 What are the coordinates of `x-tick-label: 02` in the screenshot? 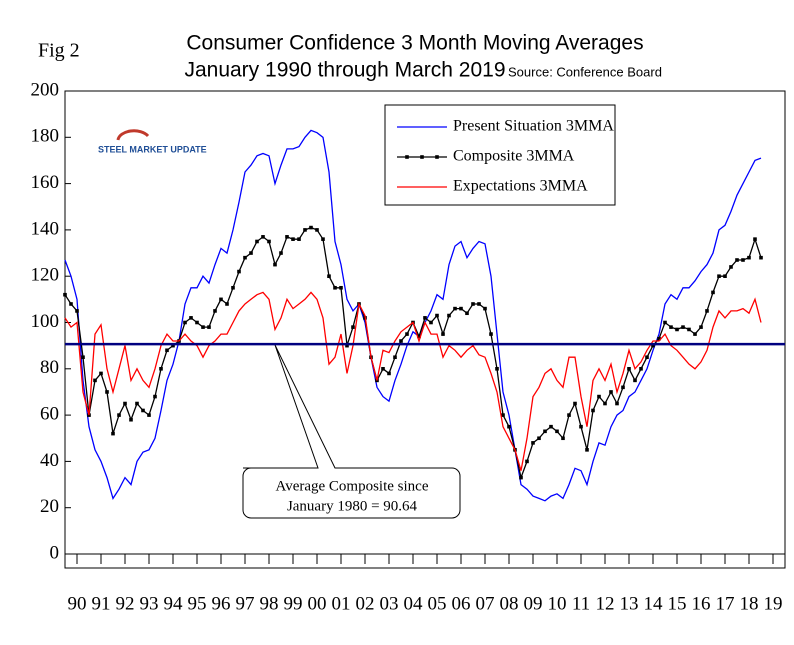 It's located at (365, 603).